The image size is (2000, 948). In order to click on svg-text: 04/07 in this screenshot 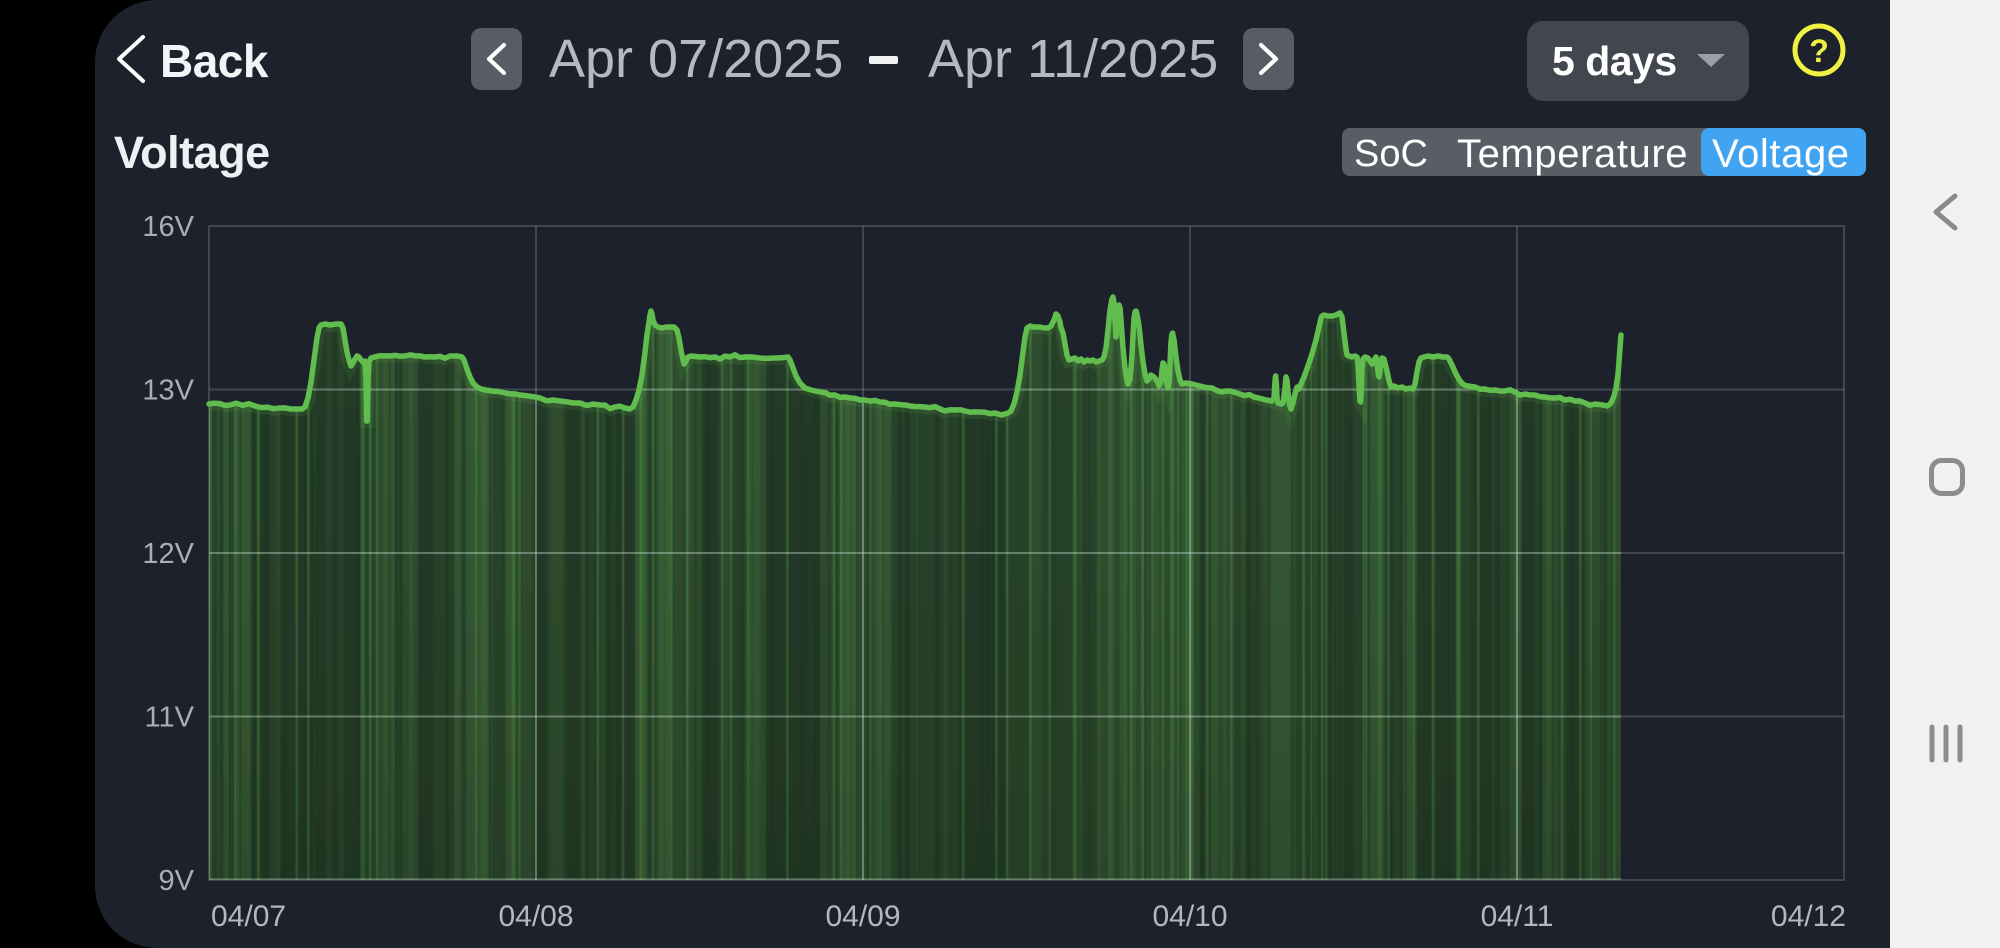, I will do `click(248, 916)`.